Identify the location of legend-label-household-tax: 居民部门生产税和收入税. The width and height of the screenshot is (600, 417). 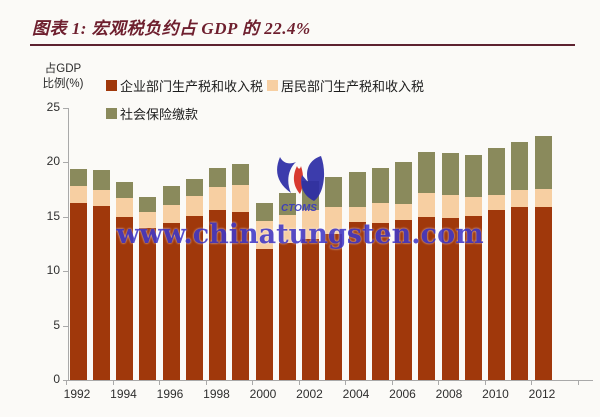
(353, 86).